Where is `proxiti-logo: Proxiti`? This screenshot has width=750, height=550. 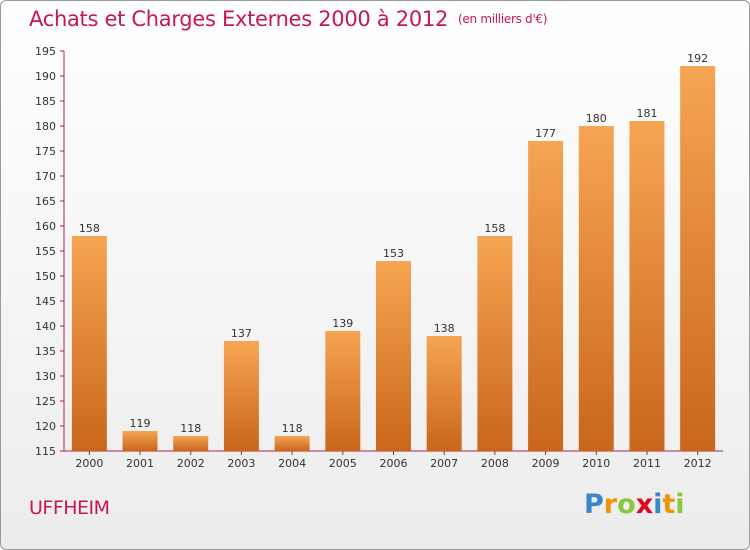
proxiti-logo: Proxiti is located at coordinates (634, 504).